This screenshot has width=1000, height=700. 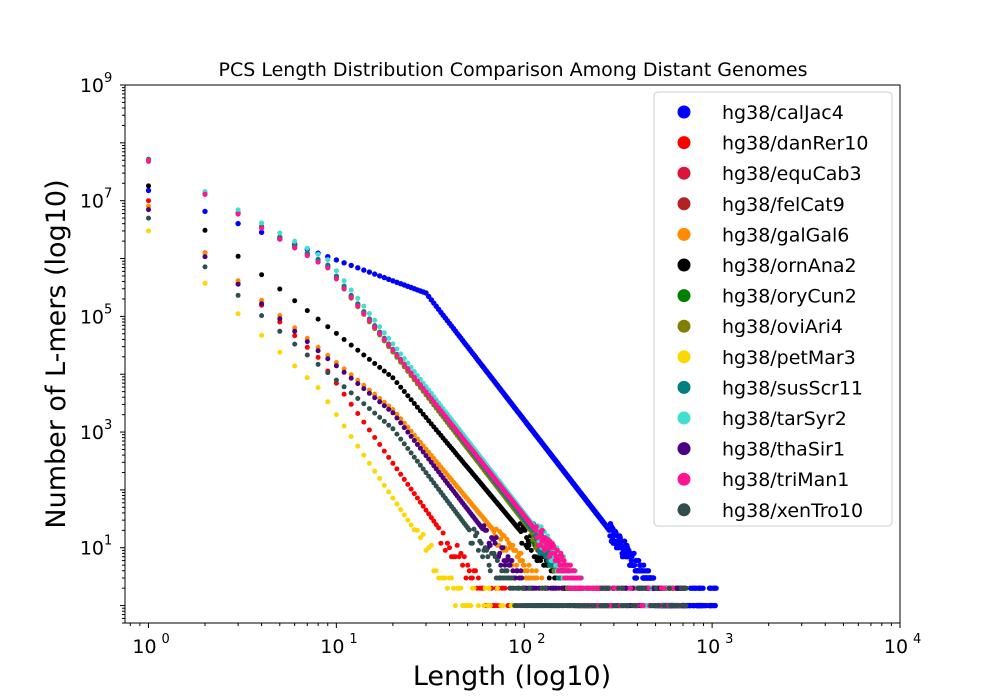 What do you see at coordinates (332, 647) in the screenshot?
I see `x-tick-label: 10` at bounding box center [332, 647].